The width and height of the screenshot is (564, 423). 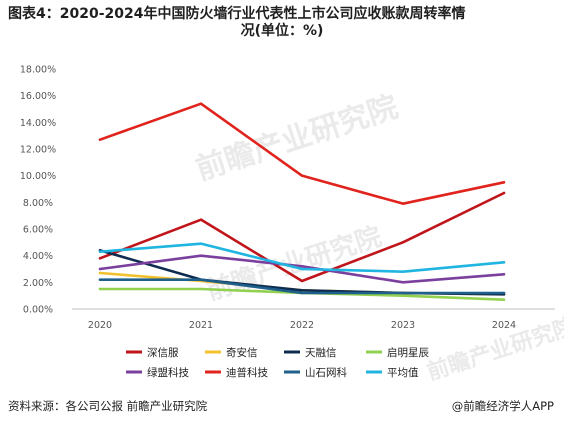 I want to click on x-tick-label: 2020, so click(x=100, y=325).